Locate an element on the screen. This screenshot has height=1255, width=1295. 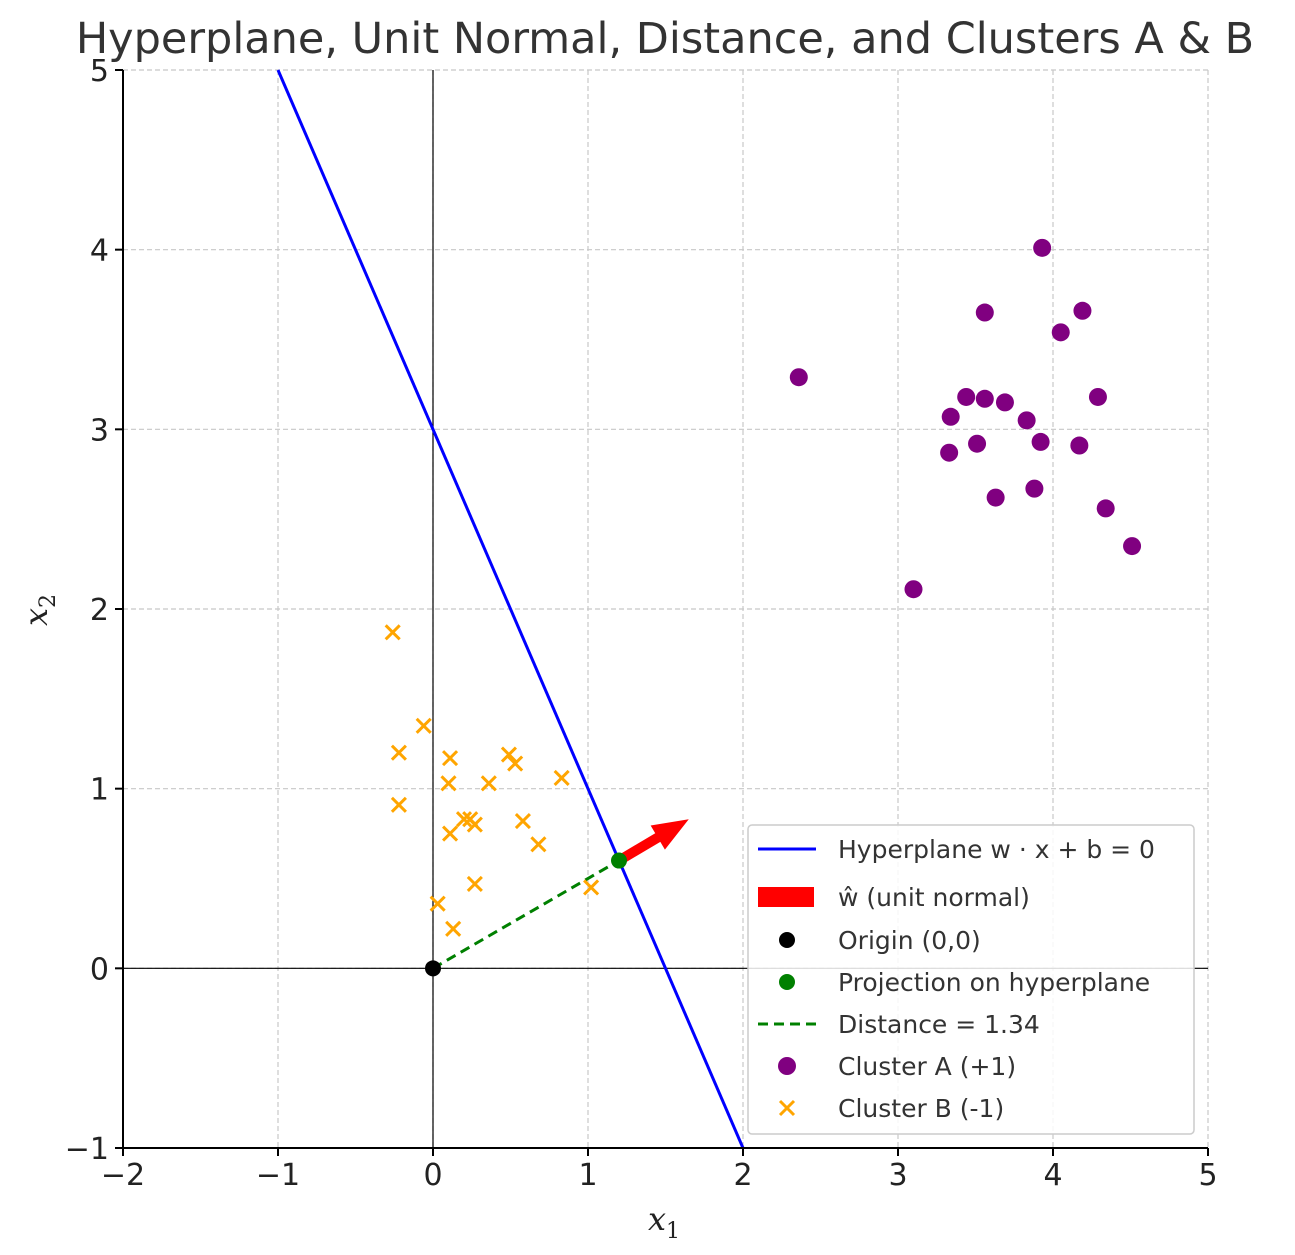
x-tick-label: 5 is located at coordinates (1207, 1175).